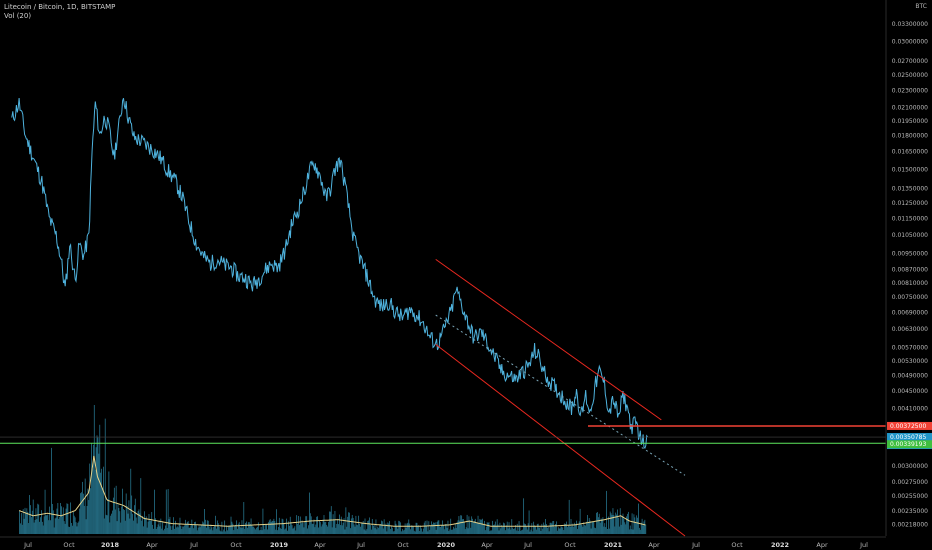 The height and width of the screenshot is (550, 932). Describe the element at coordinates (18, 16) in the screenshot. I see `volume-indicator-label: Vol (20)` at that location.